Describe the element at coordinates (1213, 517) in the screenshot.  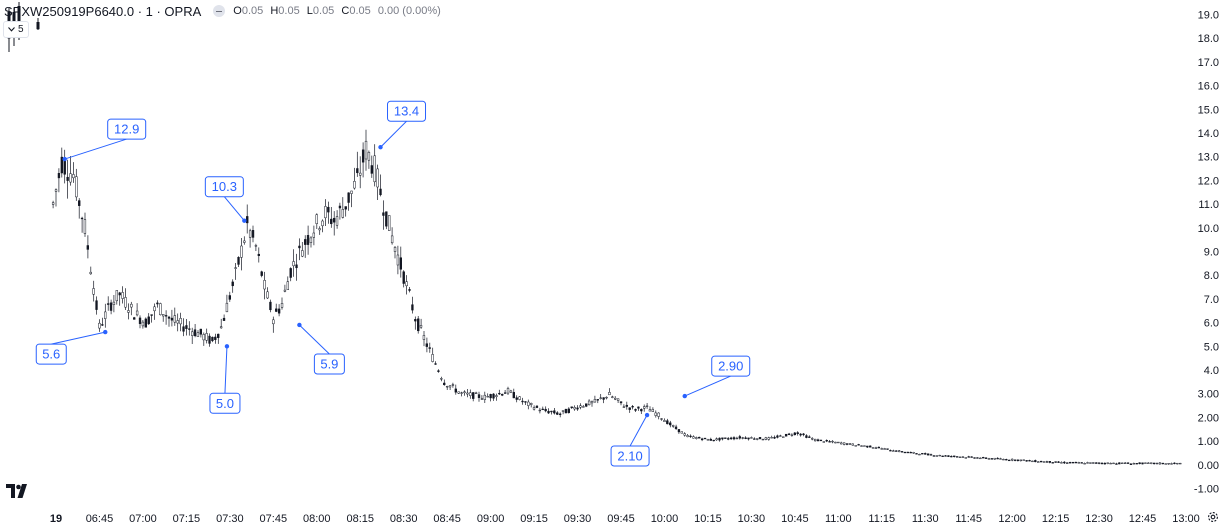
I see `gear-icon` at that location.